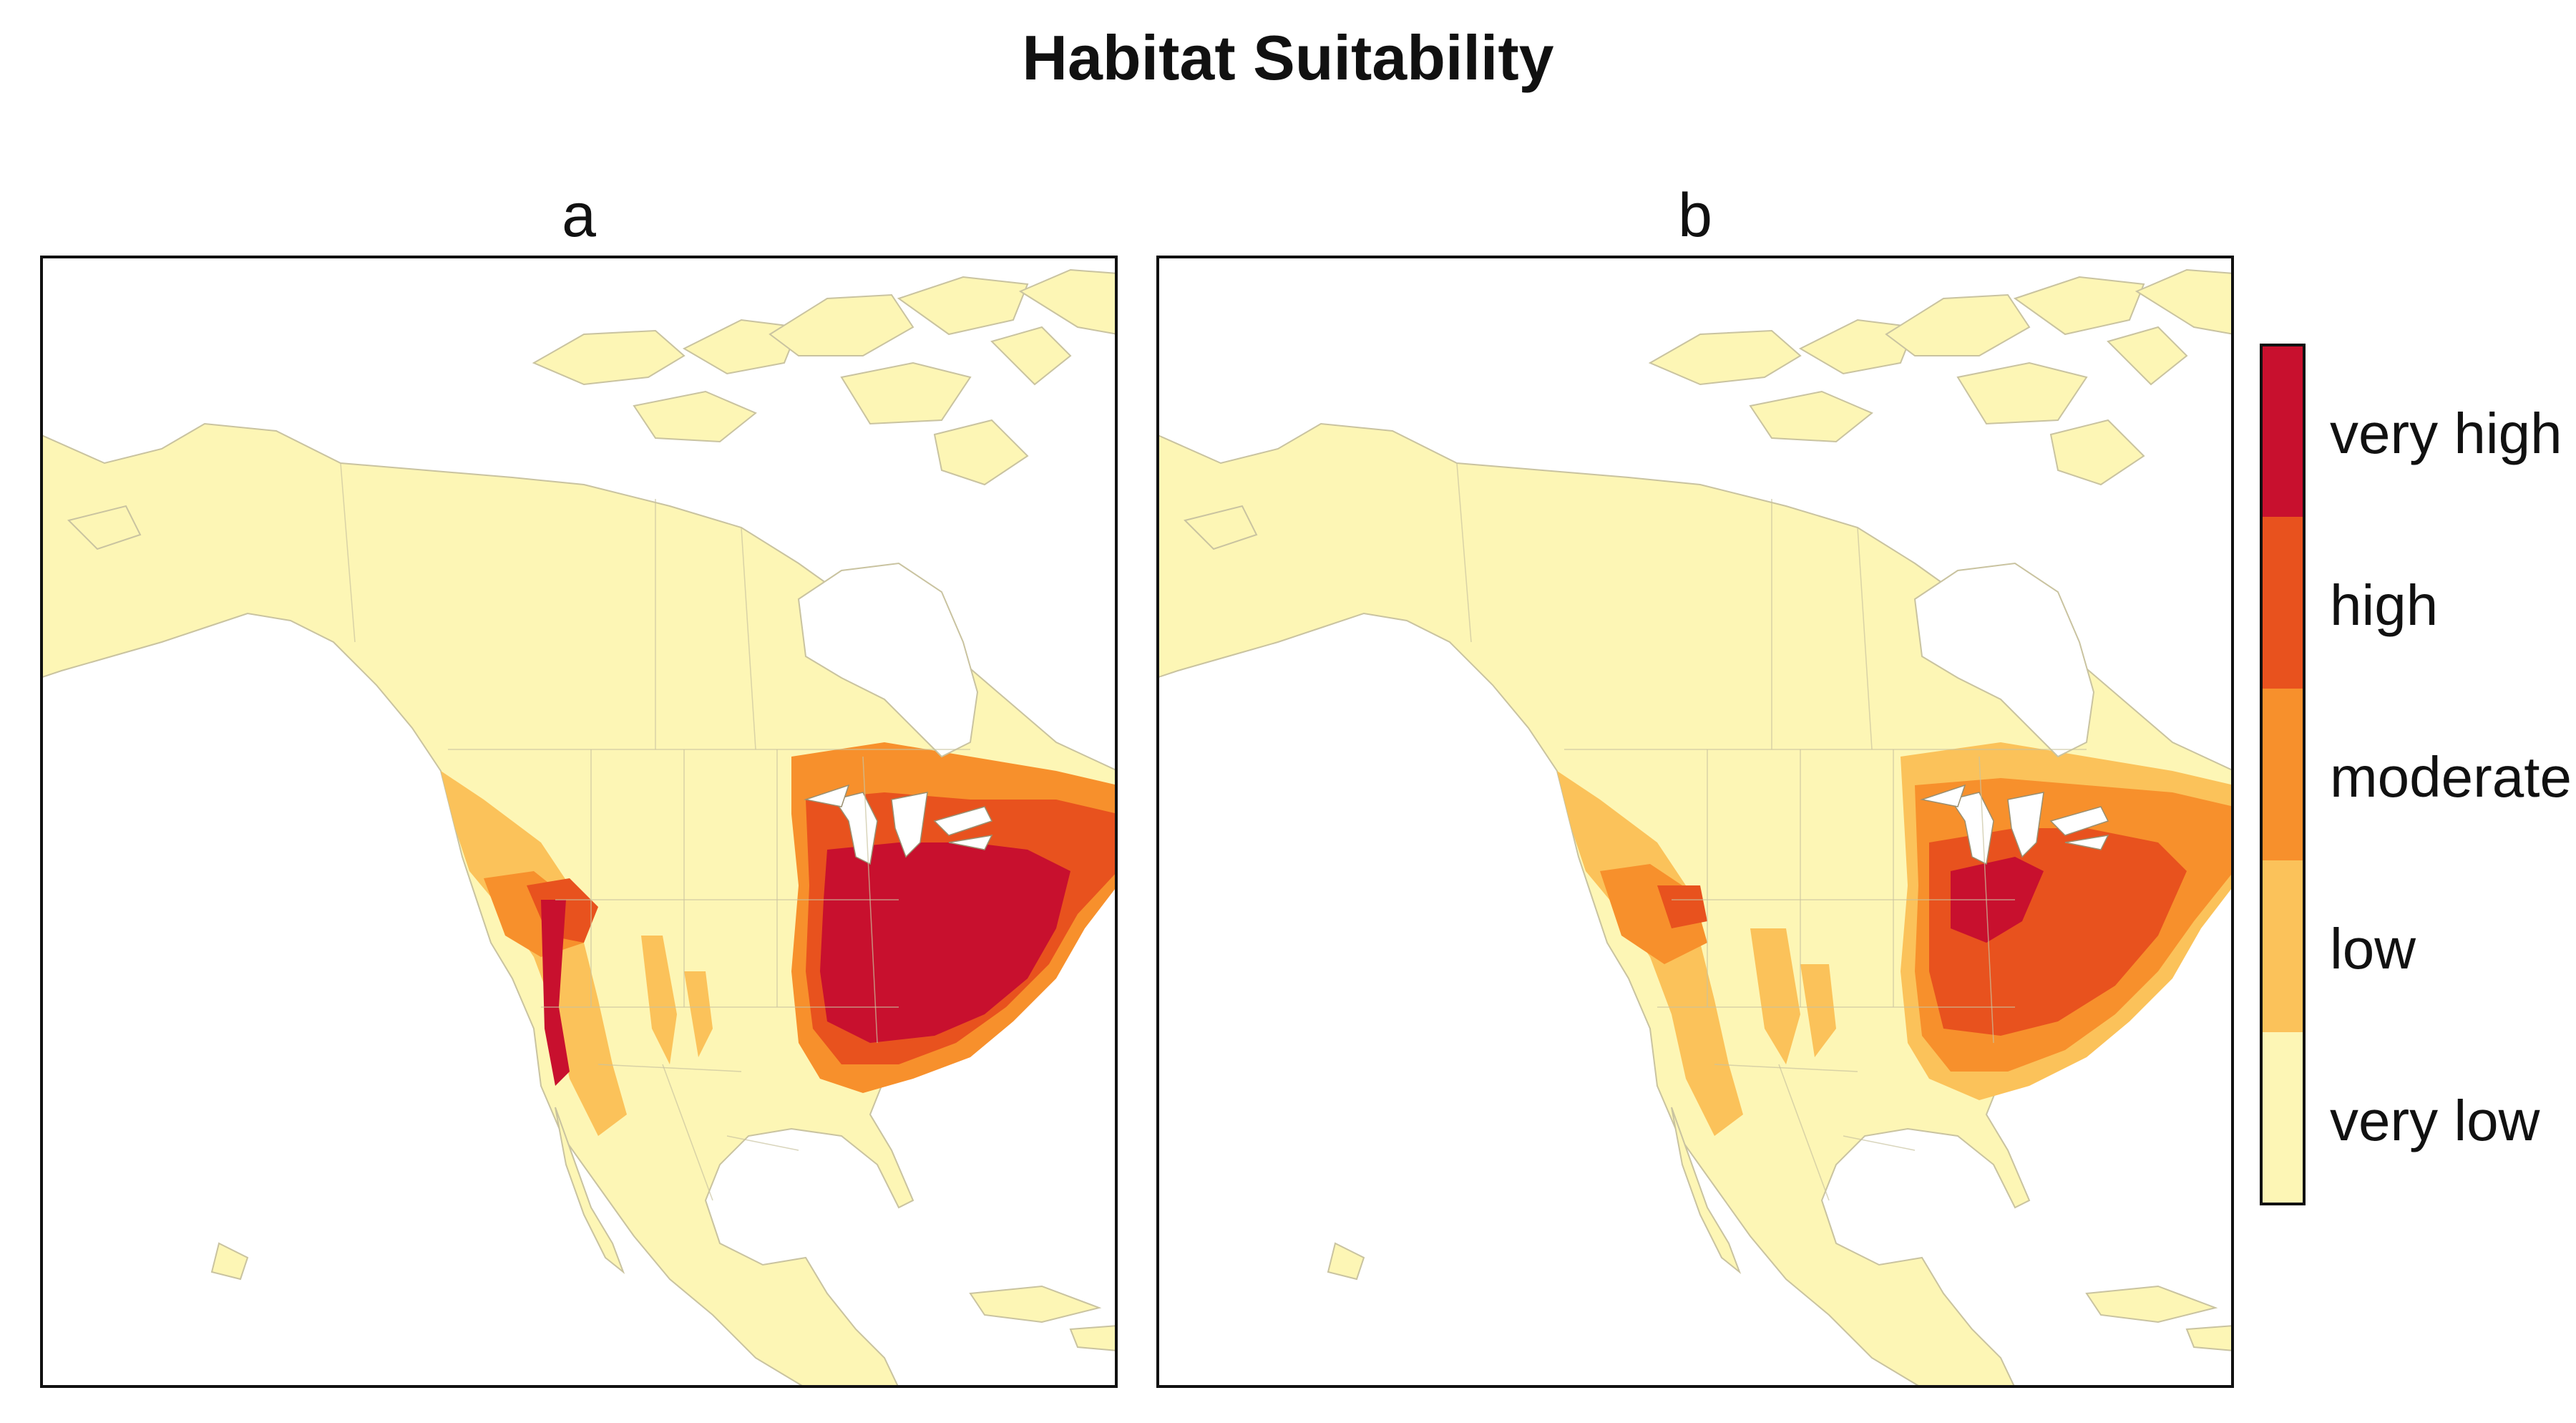 The image size is (2576, 1423). I want to click on legend-colorbar, so click(2283, 774).